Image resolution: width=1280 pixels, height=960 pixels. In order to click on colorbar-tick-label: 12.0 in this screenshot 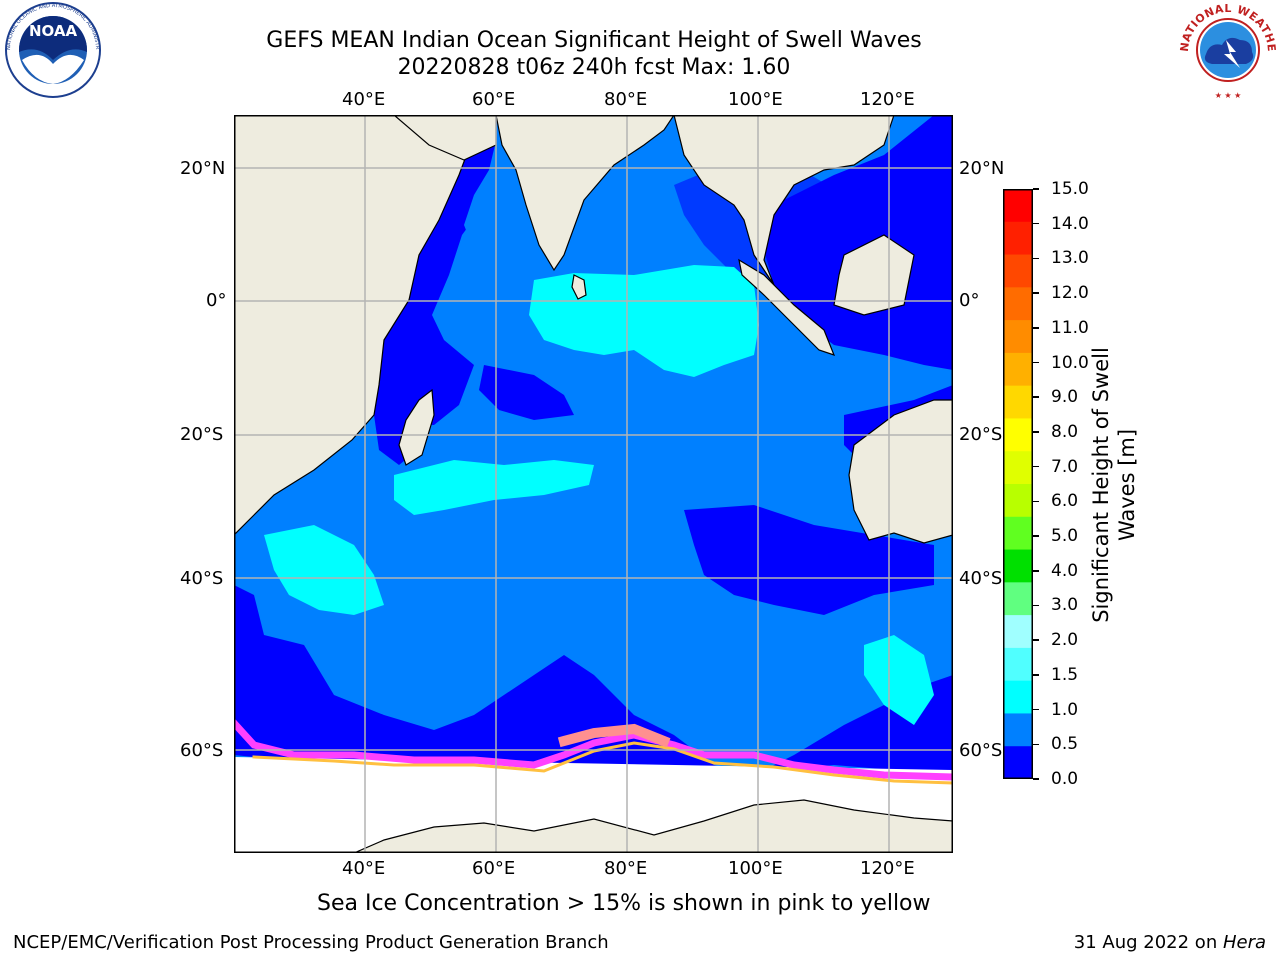, I will do `click(1061, 293)`.